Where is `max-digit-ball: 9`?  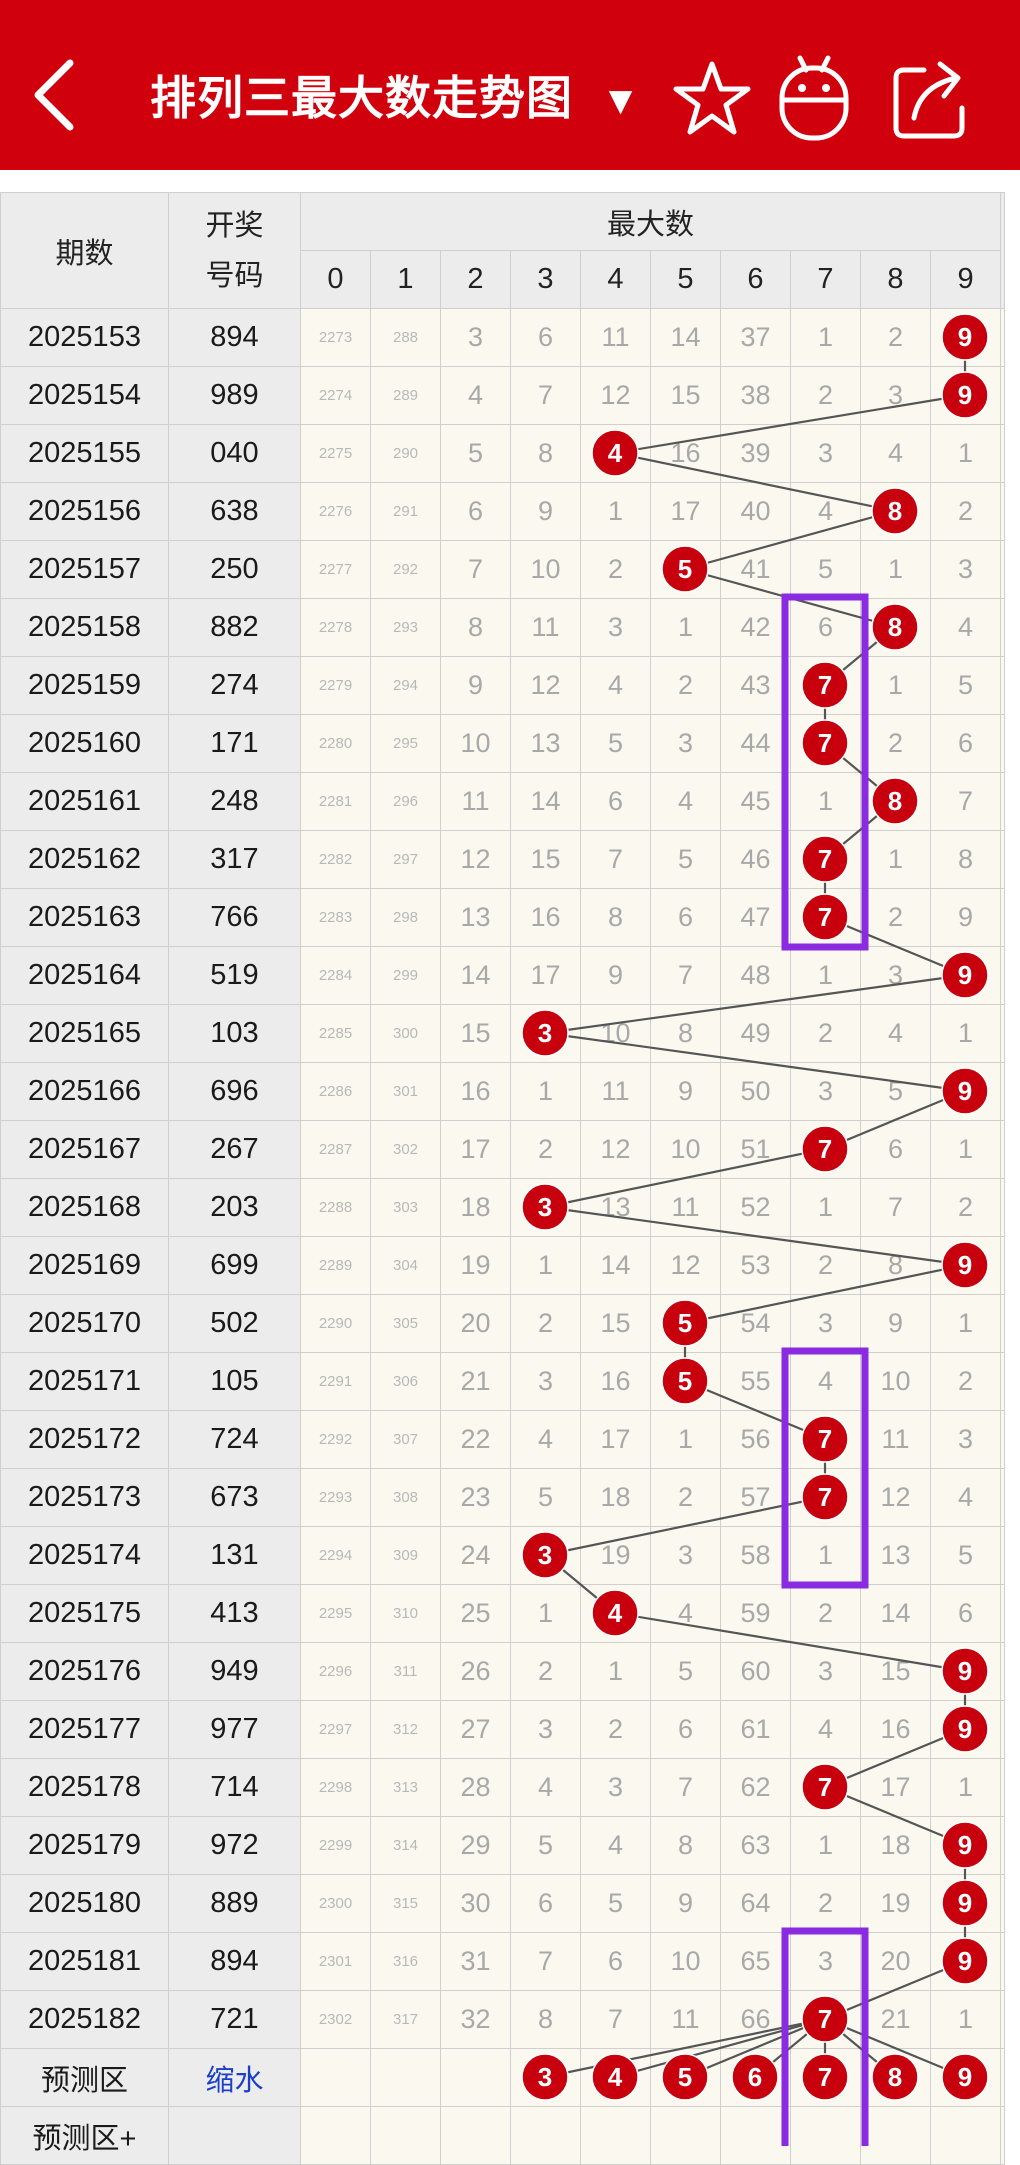
max-digit-ball: 9 is located at coordinates (965, 1961).